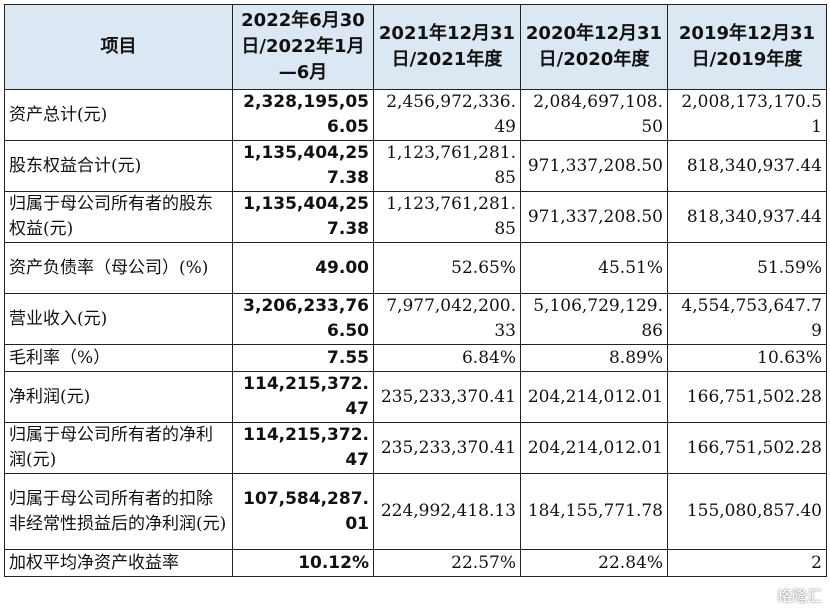 Image resolution: width=830 pixels, height=609 pixels. Describe the element at coordinates (594, 511) in the screenshot. I see `cell-2020: 184,155,771.78` at that location.